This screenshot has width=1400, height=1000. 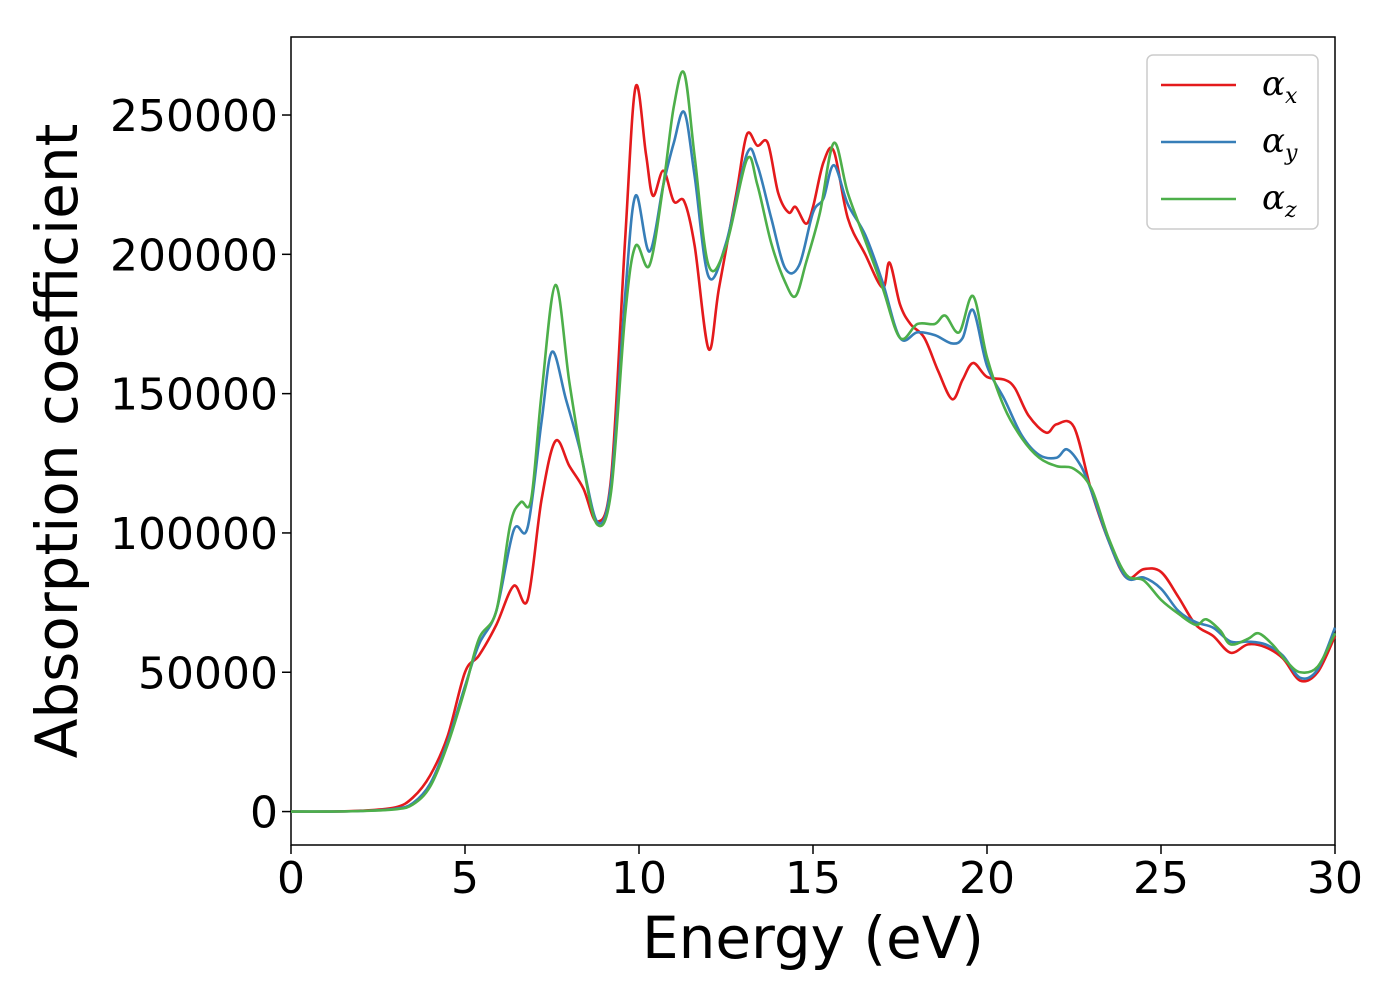 I want to click on y-axis: 0 50000 100000 150000 200000 250000, so click(x=200, y=465).